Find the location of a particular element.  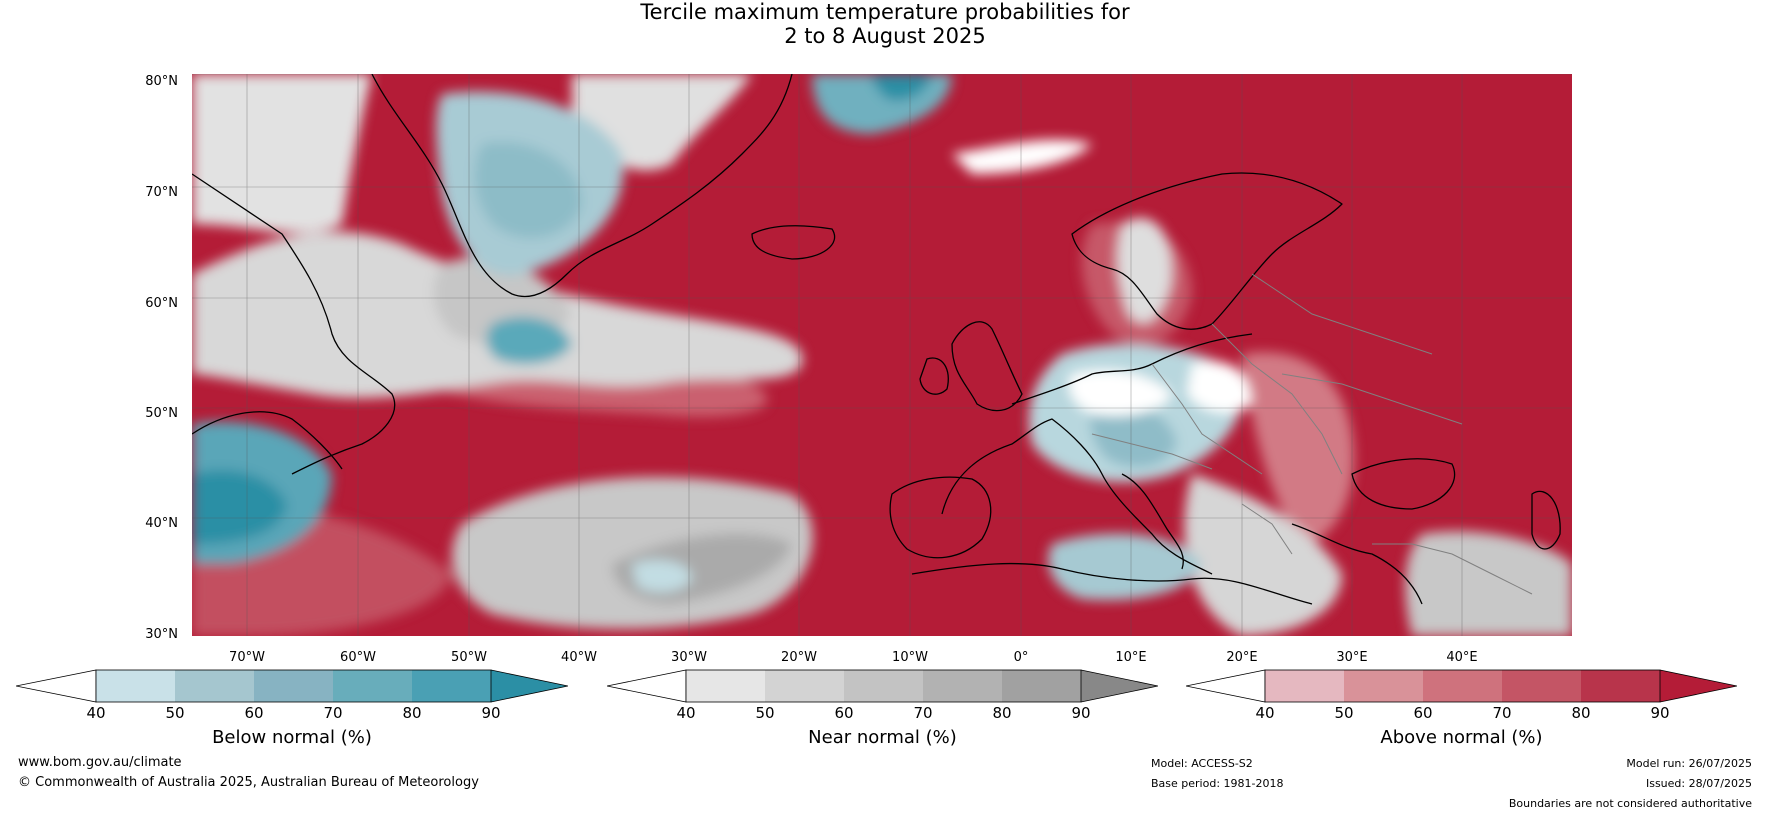

above-normal-colorbar-title: Above normal (%) is located at coordinates (1461, 737).